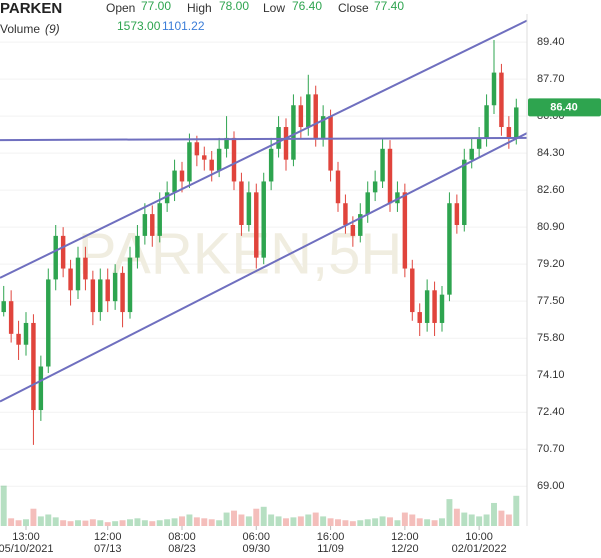  I want to click on low-label: Low, so click(274, 8).